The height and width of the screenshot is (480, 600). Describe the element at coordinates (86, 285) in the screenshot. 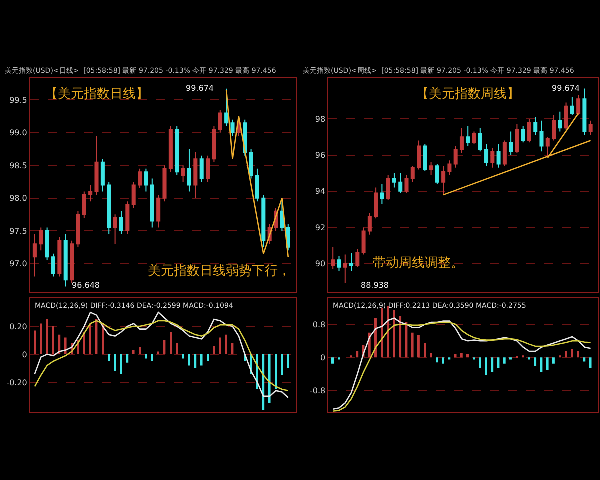

I see `annotation: 96.648` at that location.